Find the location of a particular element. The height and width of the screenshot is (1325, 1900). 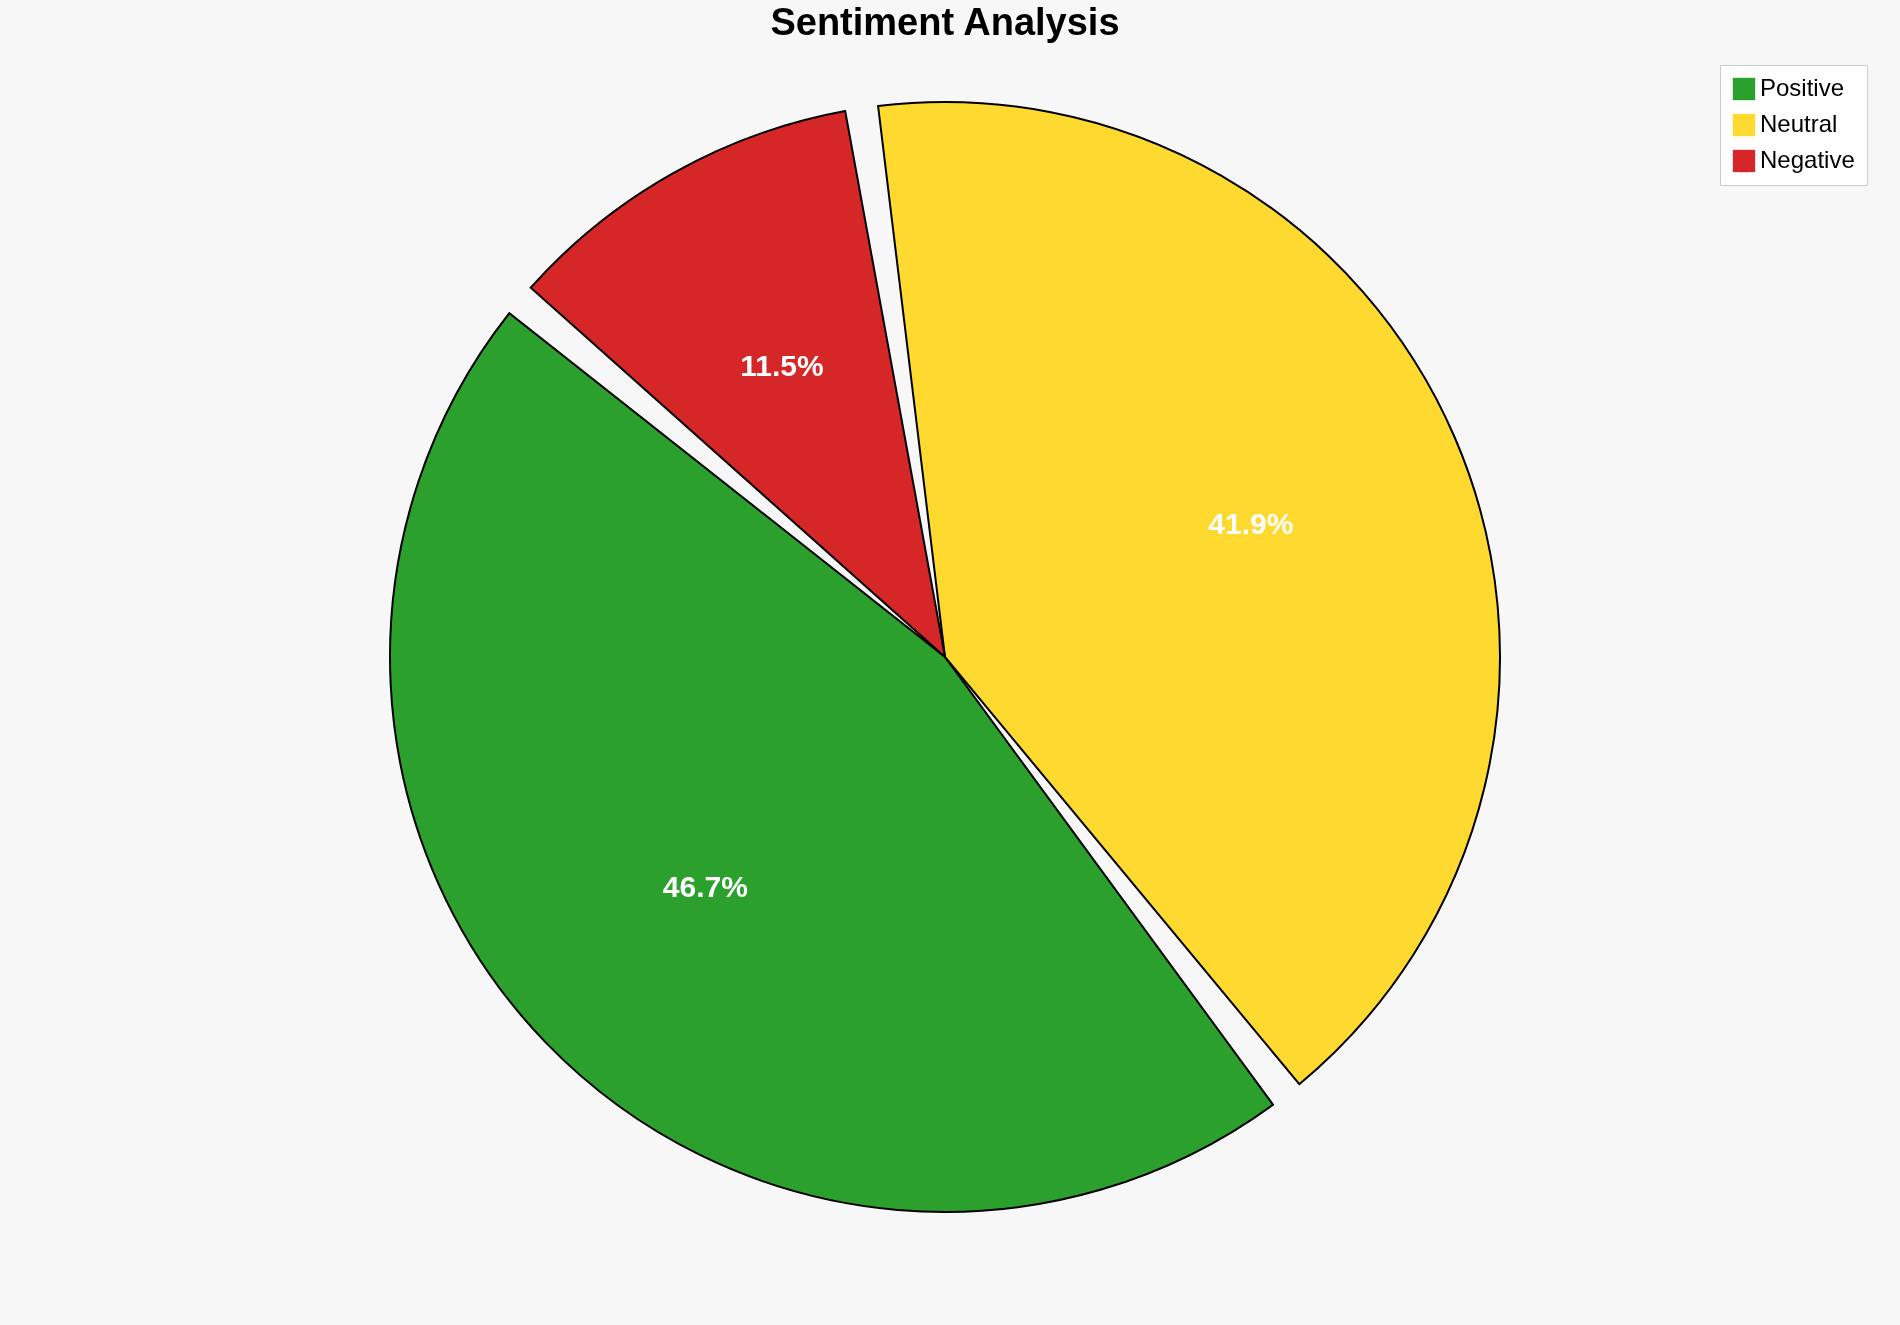

legend-label: Positive is located at coordinates (1802, 87).